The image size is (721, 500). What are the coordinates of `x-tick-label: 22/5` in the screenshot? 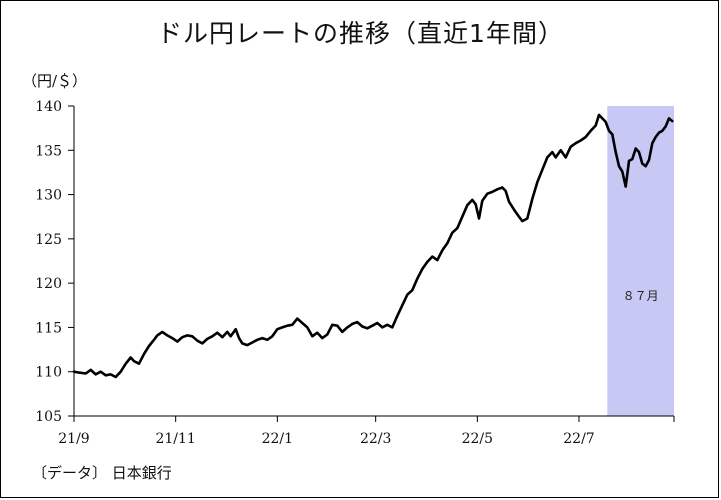 It's located at (477, 439).